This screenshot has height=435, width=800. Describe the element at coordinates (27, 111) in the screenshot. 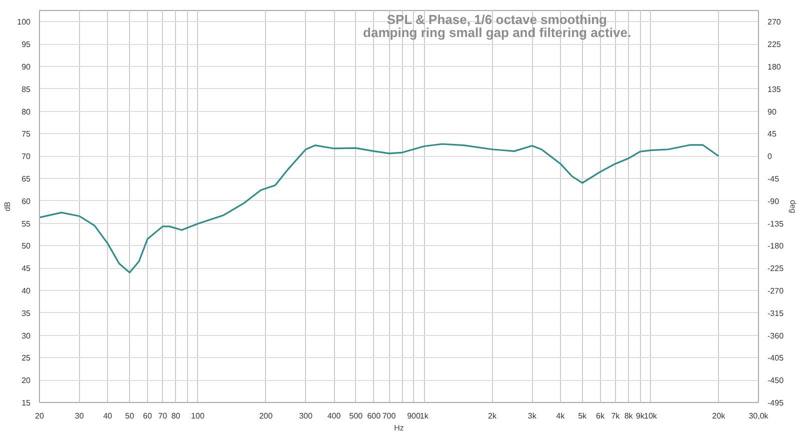

I see `y-tick-label: 80` at that location.